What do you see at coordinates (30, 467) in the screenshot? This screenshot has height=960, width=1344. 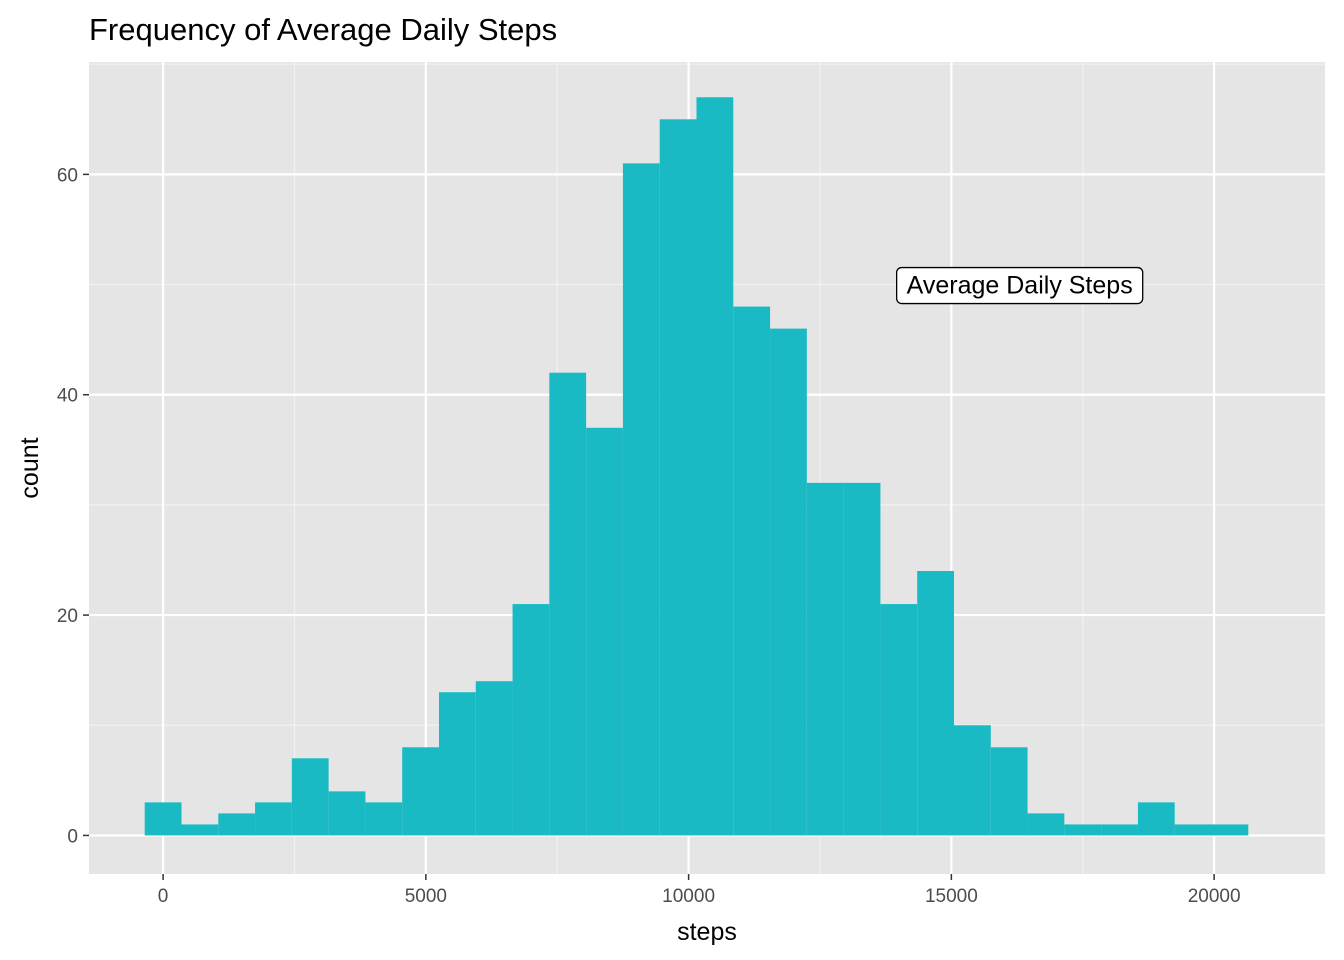 I see `y-axis-title: count` at bounding box center [30, 467].